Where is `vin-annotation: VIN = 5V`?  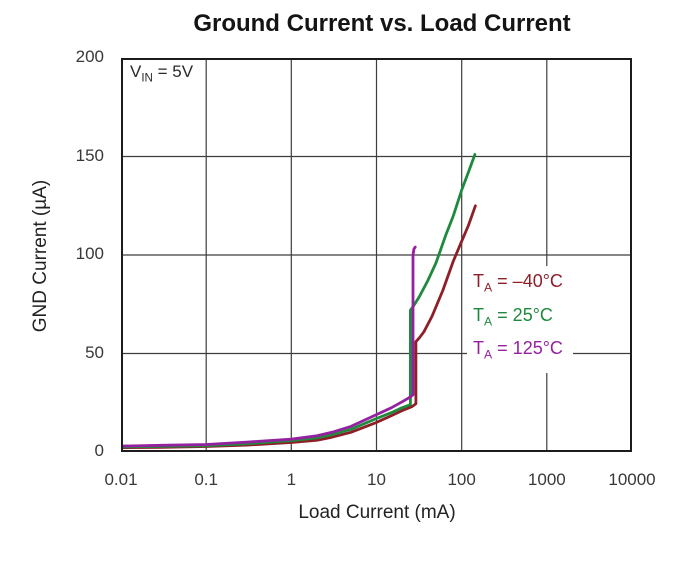
vin-annotation: VIN = 5V is located at coordinates (164, 74).